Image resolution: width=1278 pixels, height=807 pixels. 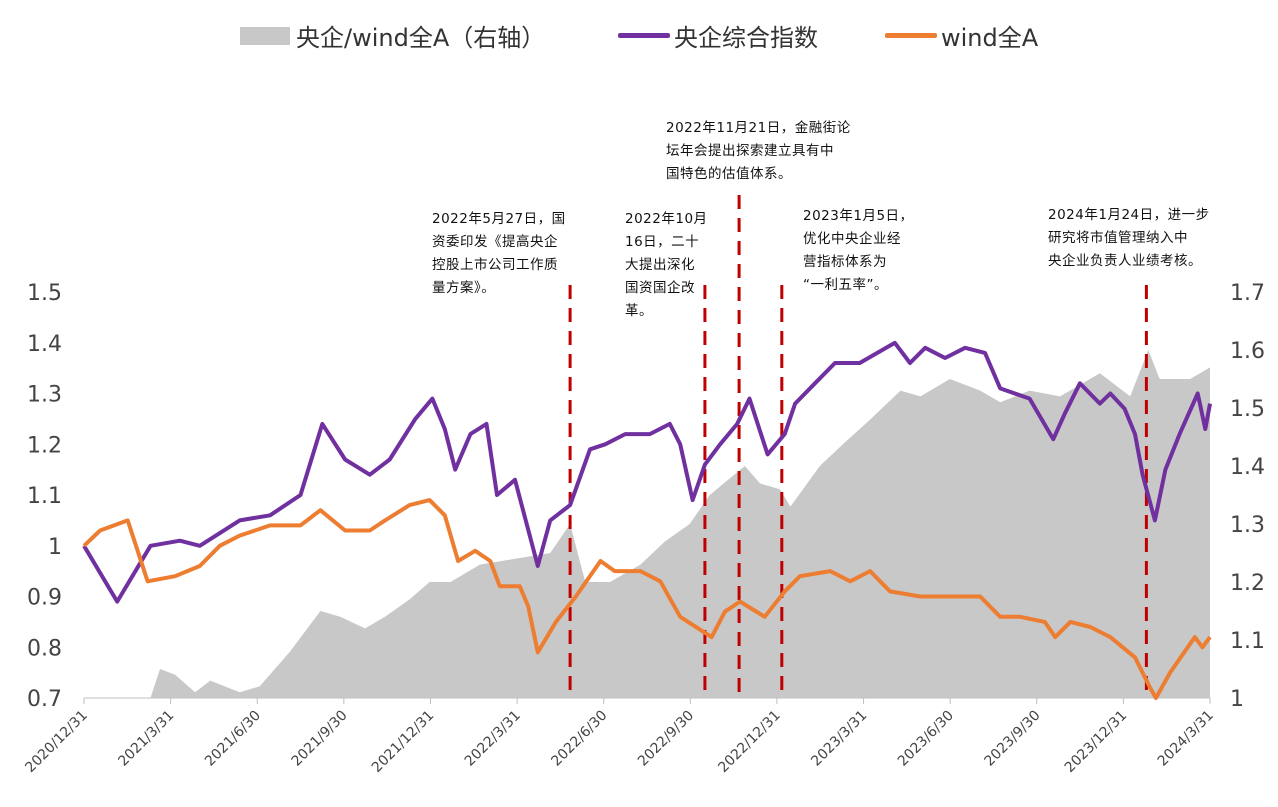 What do you see at coordinates (1247, 351) in the screenshot?
I see `y-right-tick-label: 1.6` at bounding box center [1247, 351].